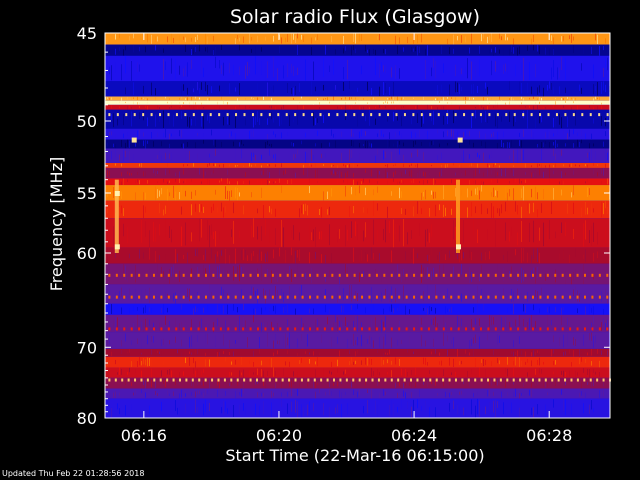  I want to click on frequency-band, so click(357, 134).